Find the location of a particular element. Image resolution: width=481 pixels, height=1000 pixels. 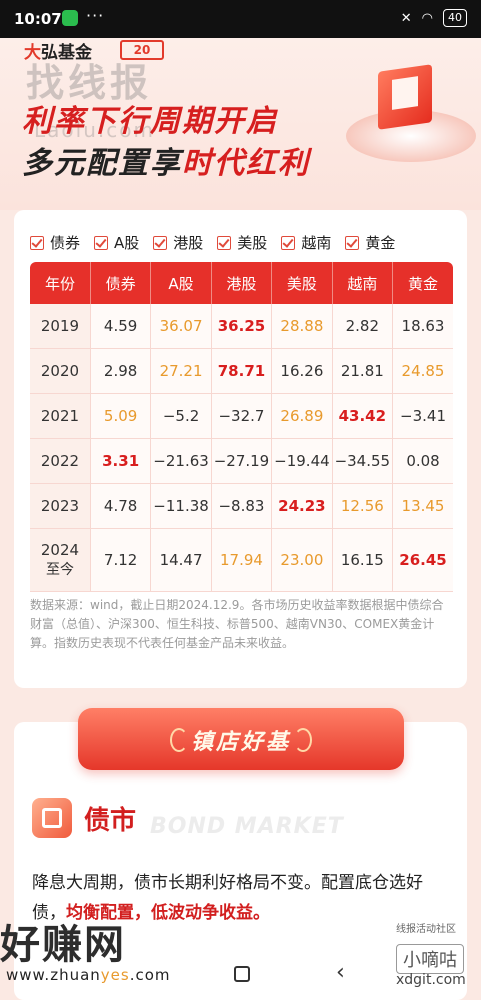

bond-market-text: 降息大周期，债市长期利好格局不变。配置底仓选好债，均衡配置，低波动争收益。 is located at coordinates (242, 898).